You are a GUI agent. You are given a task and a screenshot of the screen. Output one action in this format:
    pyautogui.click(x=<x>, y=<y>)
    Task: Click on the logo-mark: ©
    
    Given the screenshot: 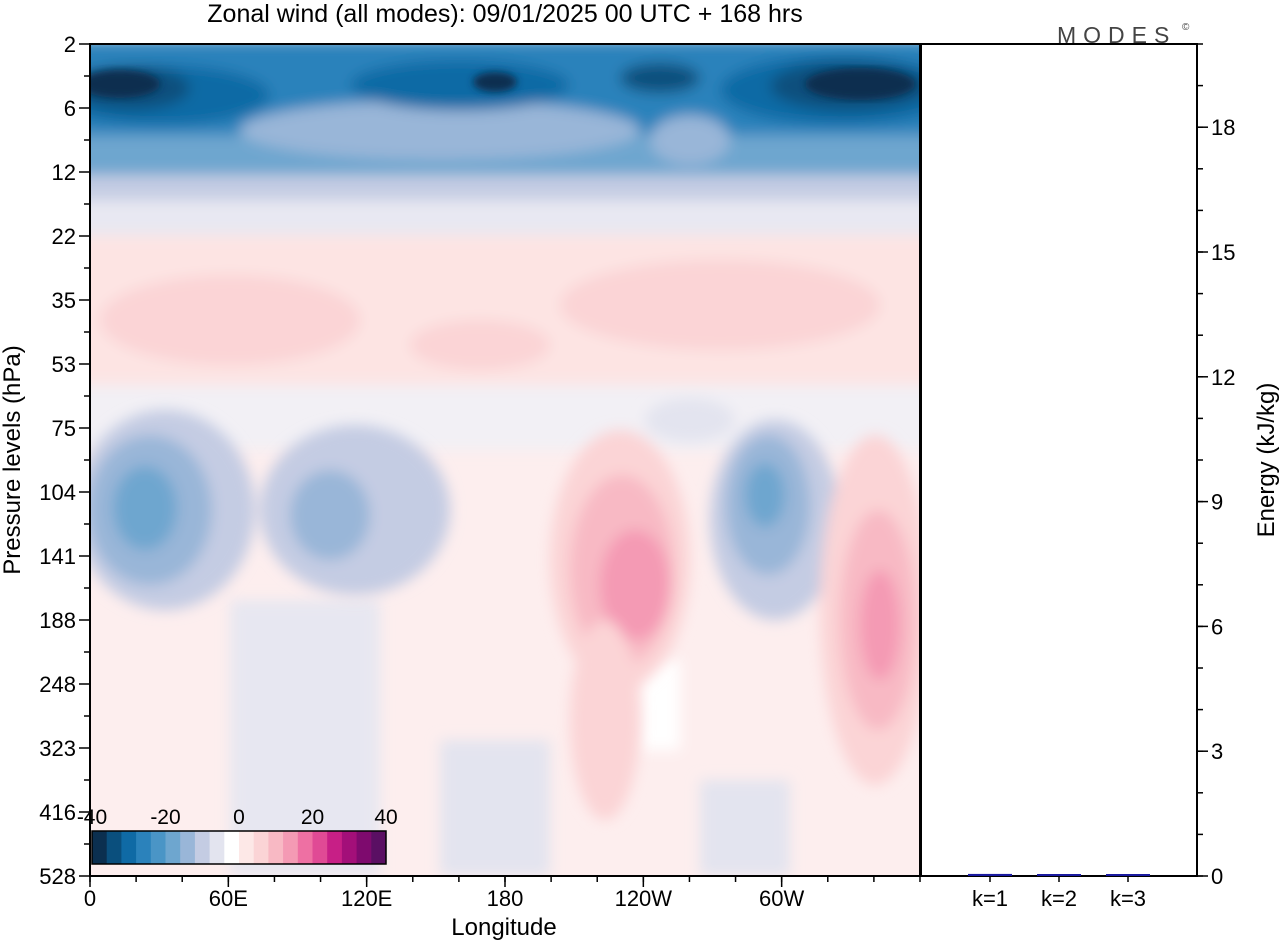 What is the action you would take?
    pyautogui.click(x=1186, y=27)
    